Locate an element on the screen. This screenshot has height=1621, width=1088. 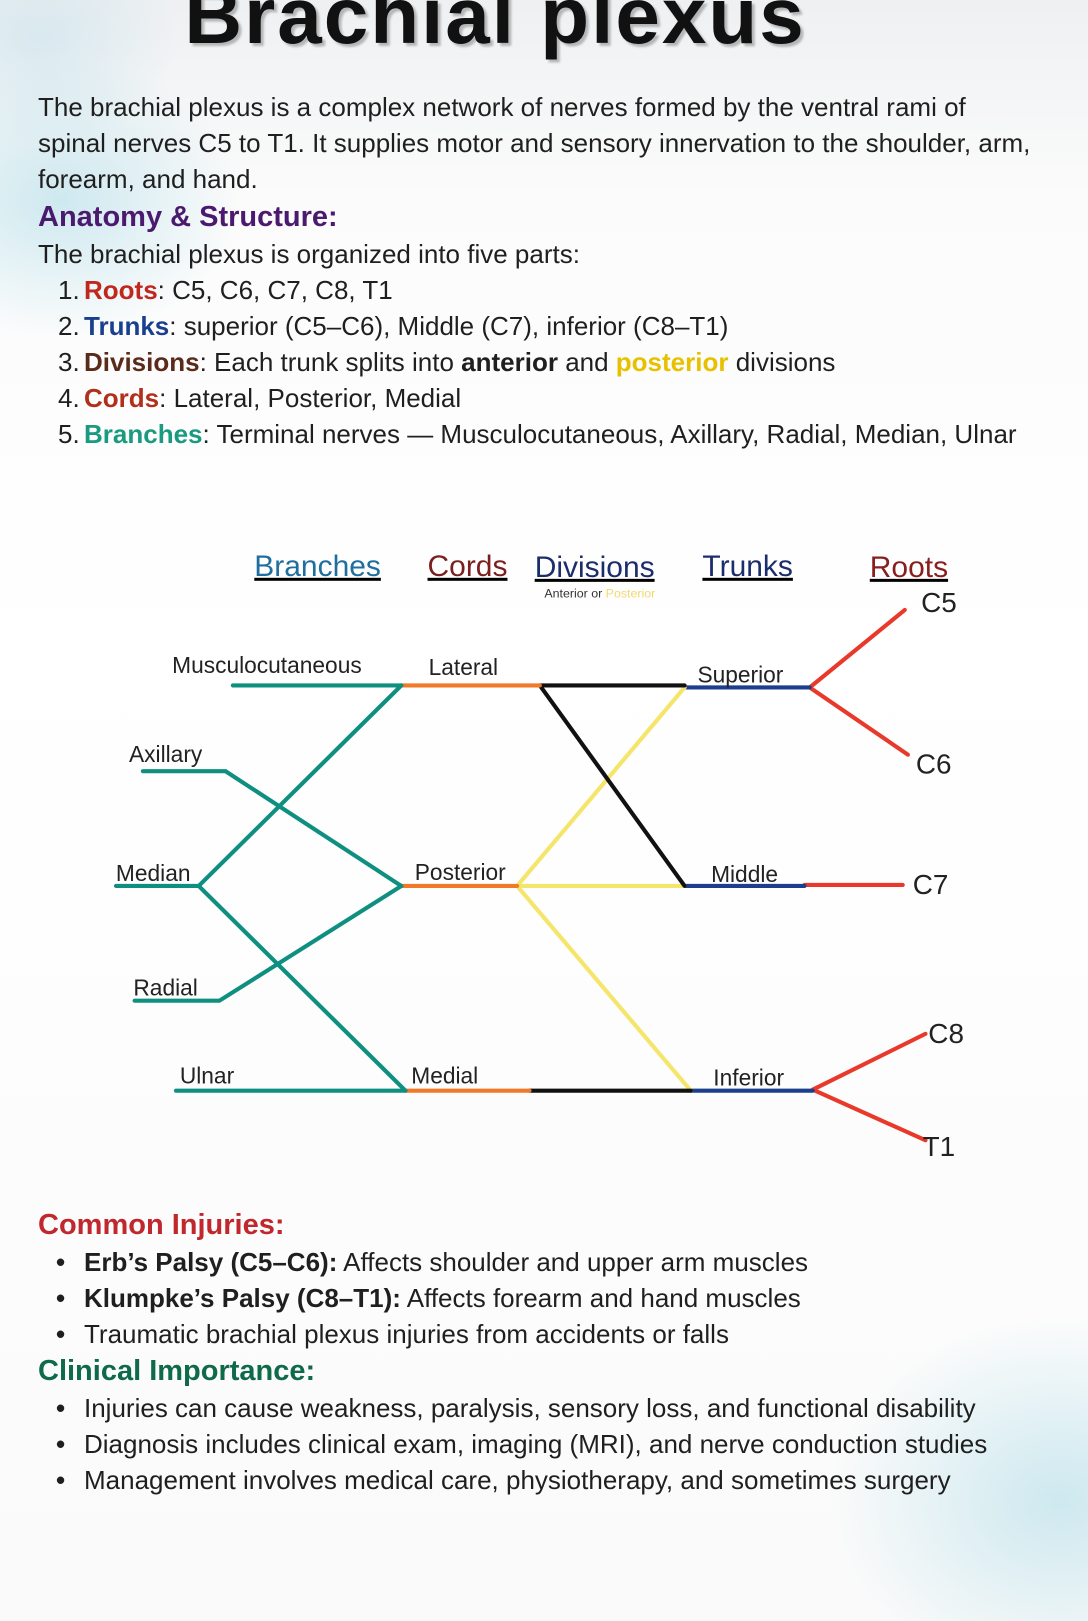
root-lines is located at coordinates (865, 875).